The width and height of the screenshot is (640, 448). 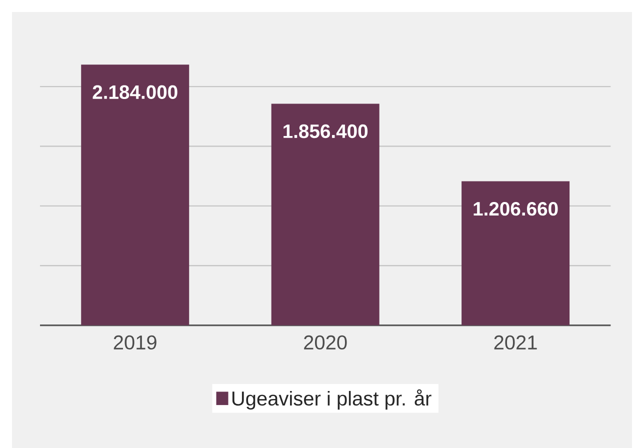 I want to click on x-tick-label: 2019, so click(x=135, y=342).